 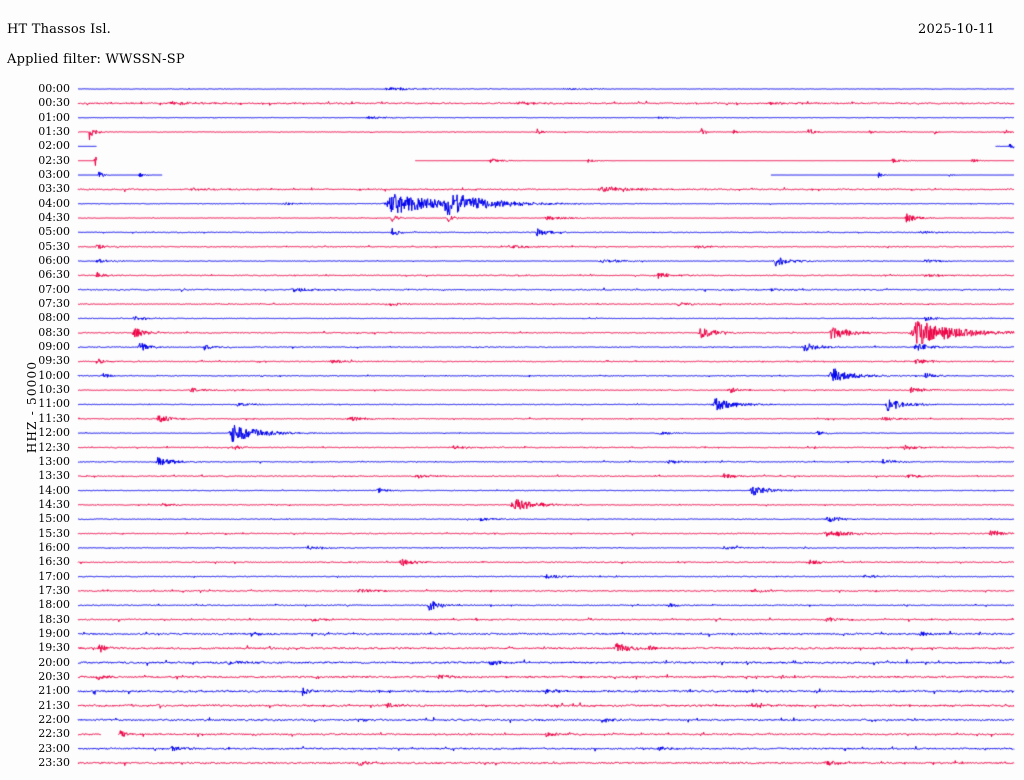 I want to click on time-tick-2230: 22:30, so click(x=54, y=734).